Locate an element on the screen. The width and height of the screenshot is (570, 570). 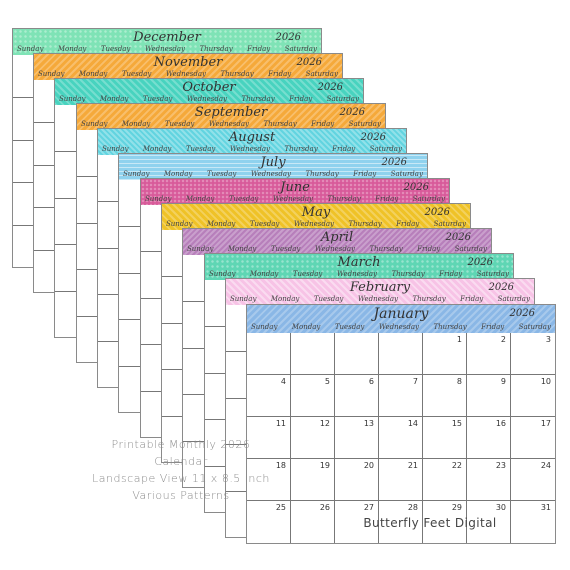
day-cell: 26 is located at coordinates (313, 522).